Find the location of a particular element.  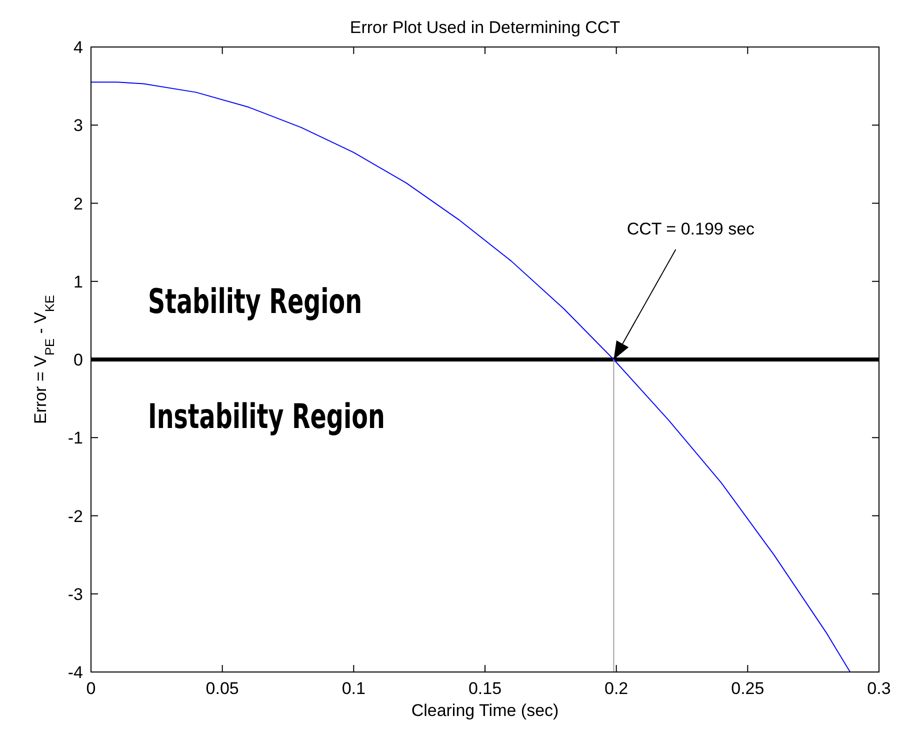

x-tick-label: 0.25 is located at coordinates (747, 688).